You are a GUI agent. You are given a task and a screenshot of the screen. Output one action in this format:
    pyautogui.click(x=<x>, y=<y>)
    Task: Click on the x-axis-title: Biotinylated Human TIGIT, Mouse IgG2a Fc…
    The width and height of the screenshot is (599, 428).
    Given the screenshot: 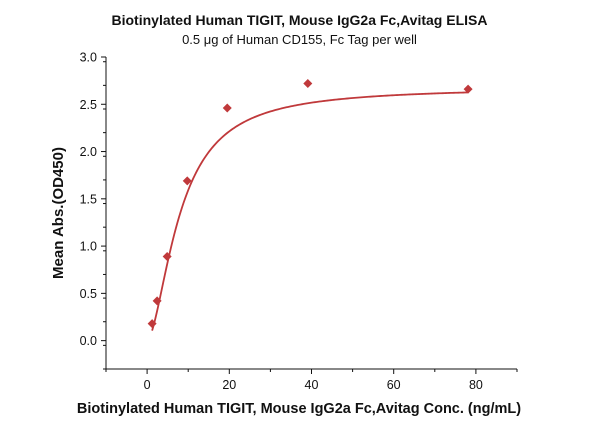 What is the action you would take?
    pyautogui.click(x=299, y=409)
    